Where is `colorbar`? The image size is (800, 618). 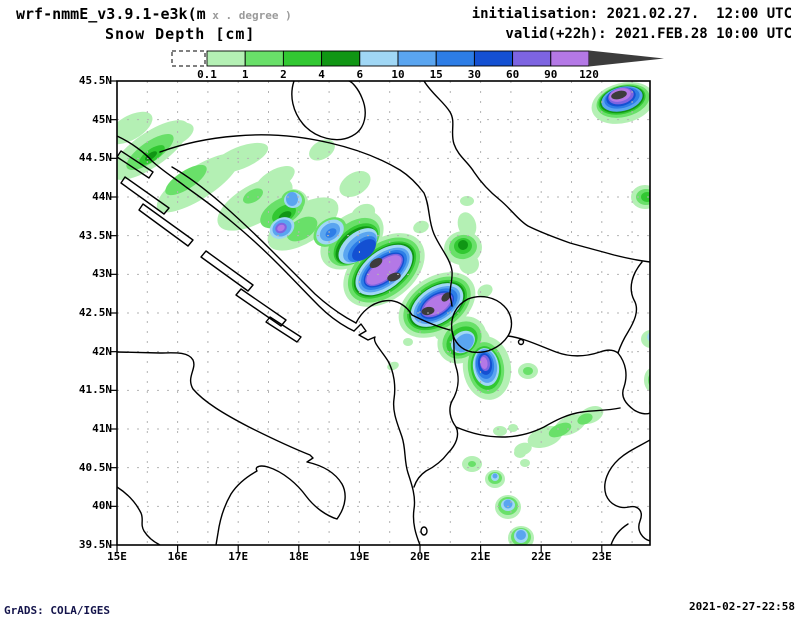 colorbar is located at coordinates (398, 58).